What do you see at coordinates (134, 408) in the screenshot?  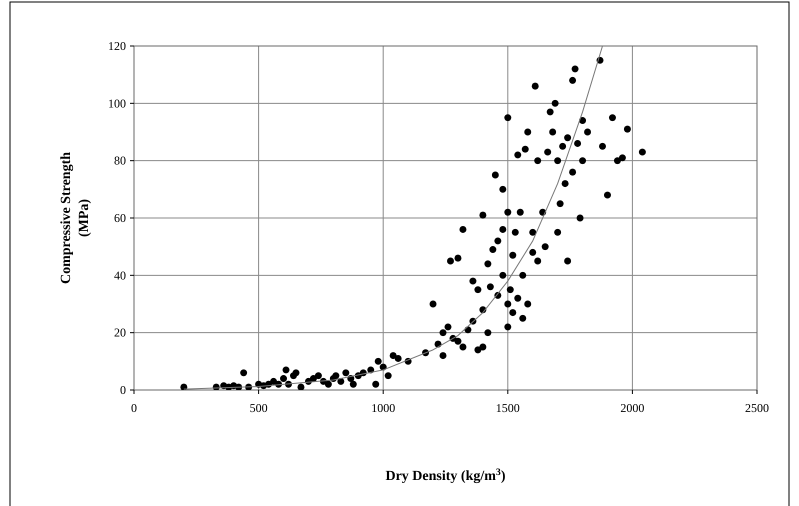 I see `x-tick-label: 0` at bounding box center [134, 408].